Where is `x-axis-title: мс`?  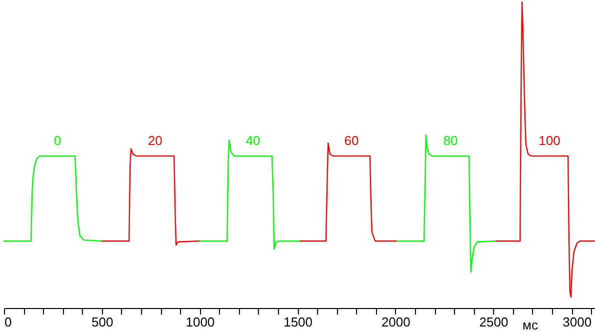
x-axis-title: мс is located at coordinates (530, 325).